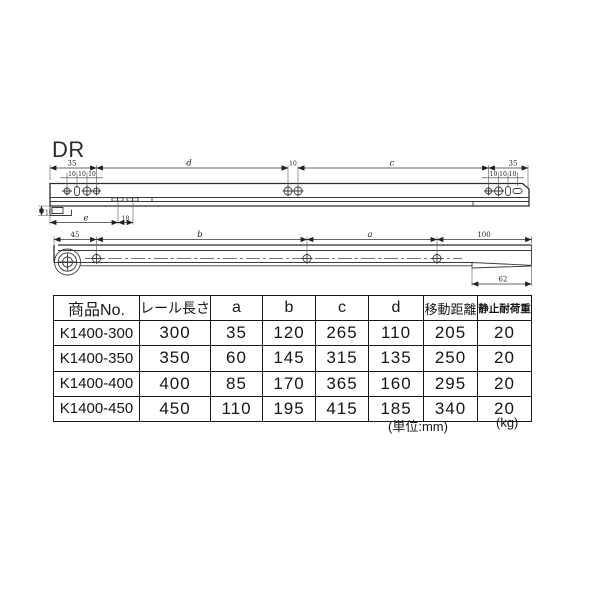 The height and width of the screenshot is (600, 600). What do you see at coordinates (494, 174) in the screenshot?
I see `dim-label-10-right-1: 10` at bounding box center [494, 174].